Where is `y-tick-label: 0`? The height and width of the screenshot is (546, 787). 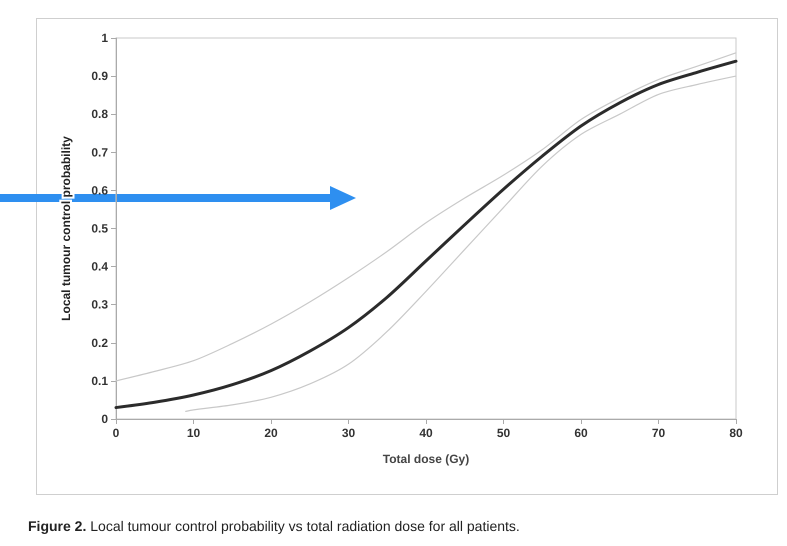
y-tick-label: 0 is located at coordinates (104, 419).